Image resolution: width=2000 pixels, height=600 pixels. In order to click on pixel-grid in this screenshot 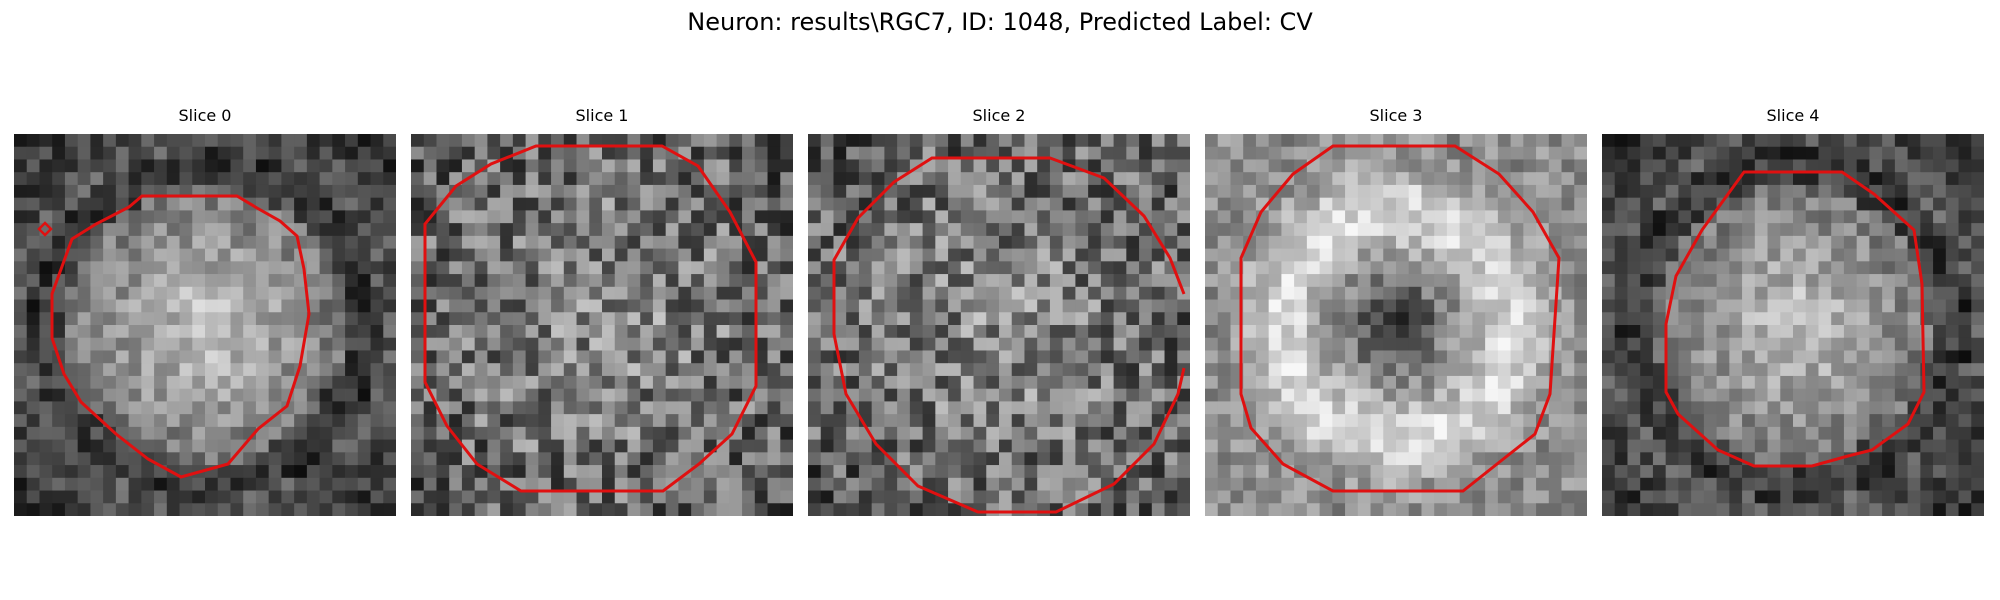, I will do `click(1396, 325)`.